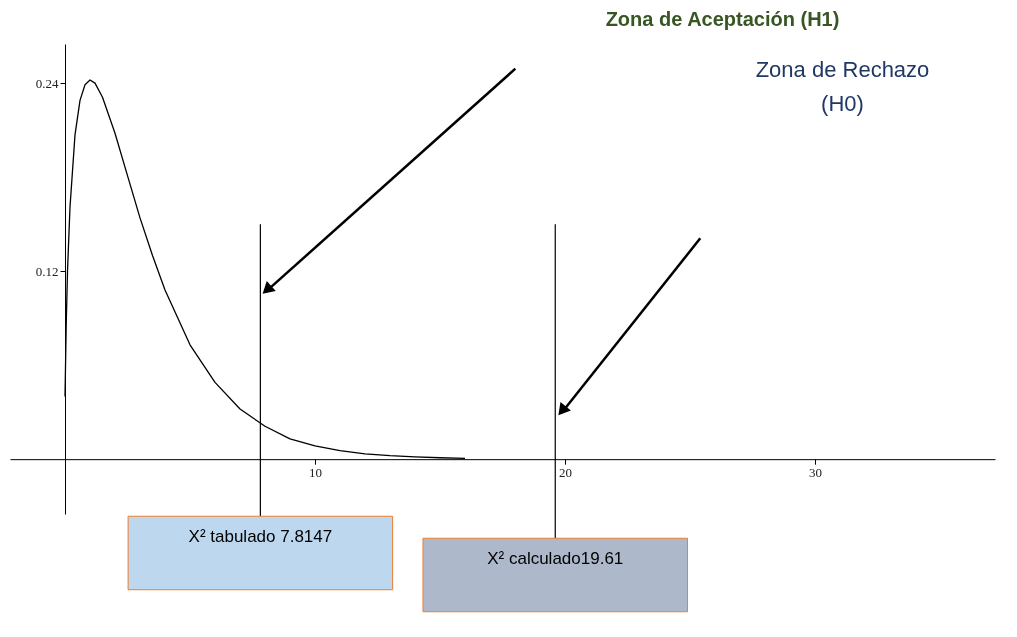 This screenshot has height=637, width=1017. What do you see at coordinates (555, 558) in the screenshot?
I see `ref-line-label: X² calculado19.61` at bounding box center [555, 558].